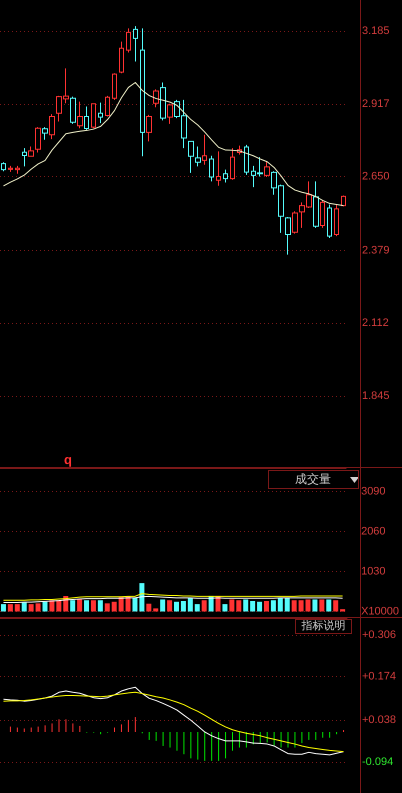 The height and width of the screenshot is (793, 402). What do you see at coordinates (376, 396) in the screenshot?
I see `y-tick-label: 1.845` at bounding box center [376, 396].